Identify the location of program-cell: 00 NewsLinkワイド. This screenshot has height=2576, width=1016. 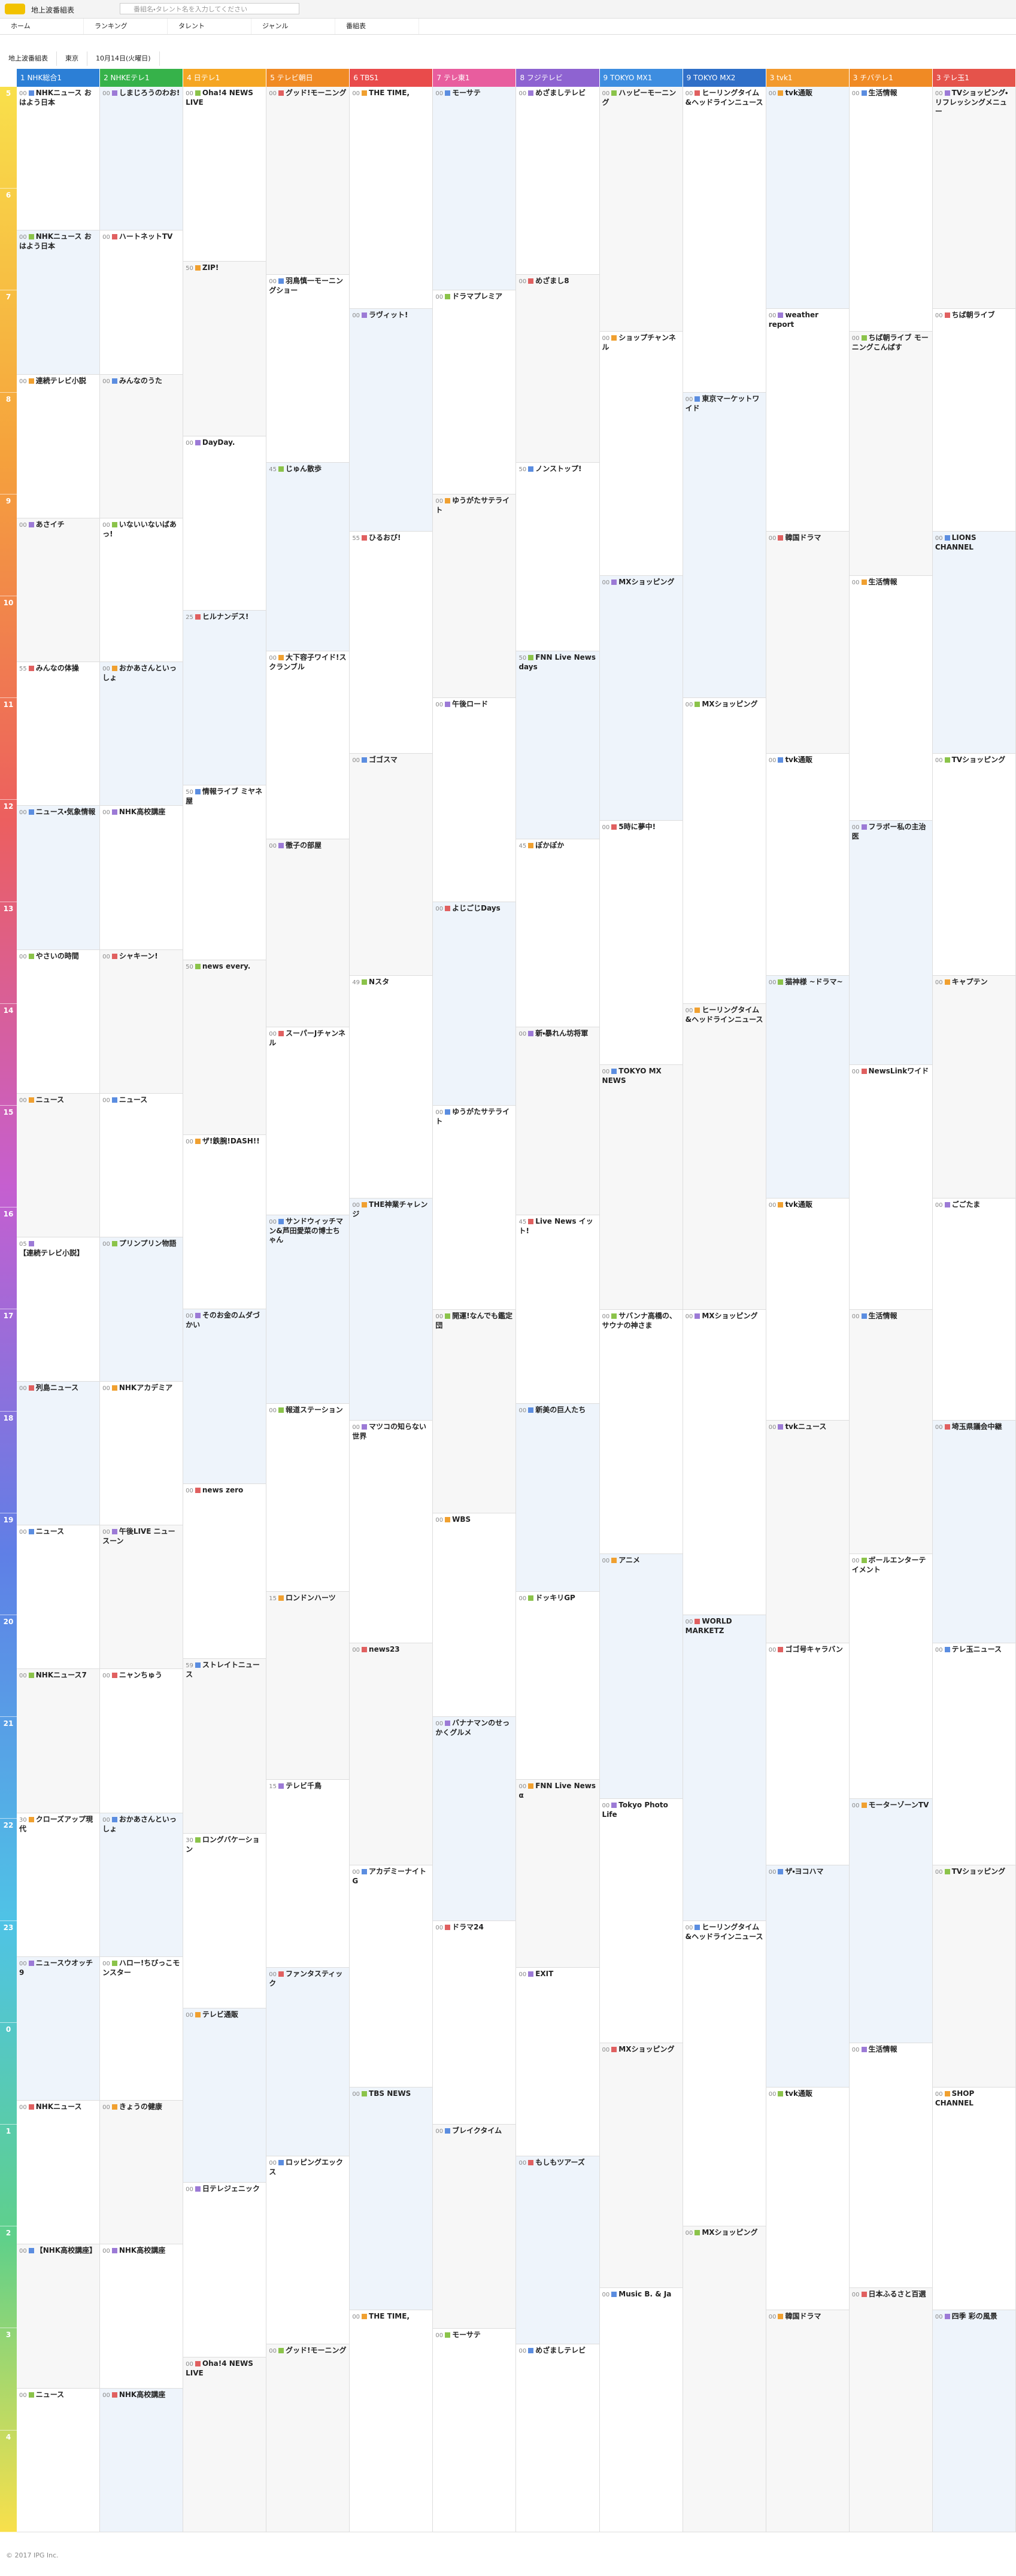
(890, 1187).